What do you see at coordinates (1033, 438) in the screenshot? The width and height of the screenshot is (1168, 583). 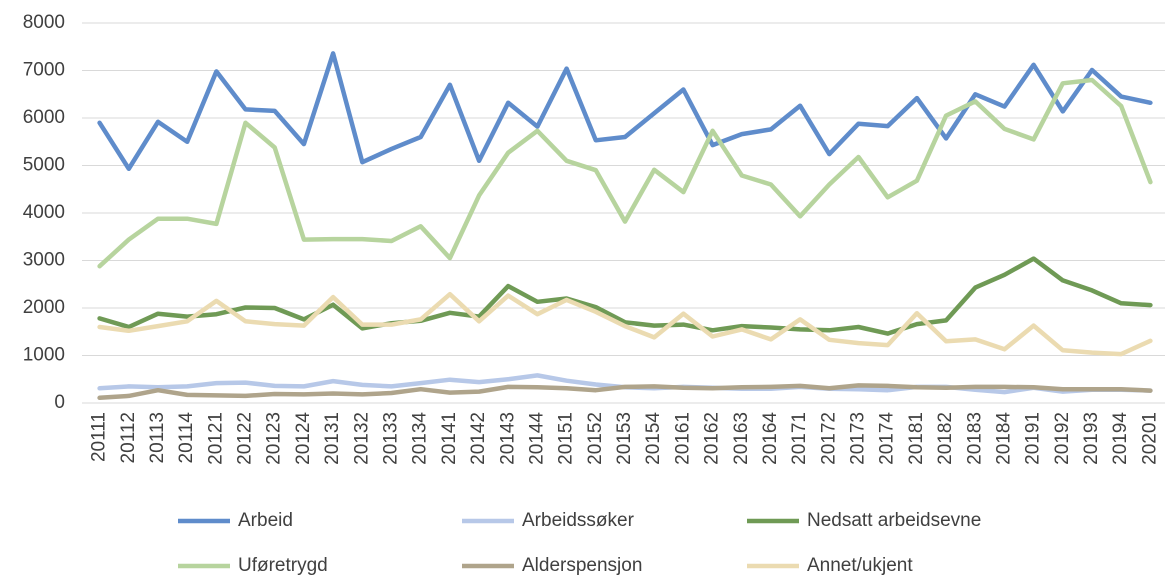 I see `x-tick-label: 20191` at bounding box center [1033, 438].